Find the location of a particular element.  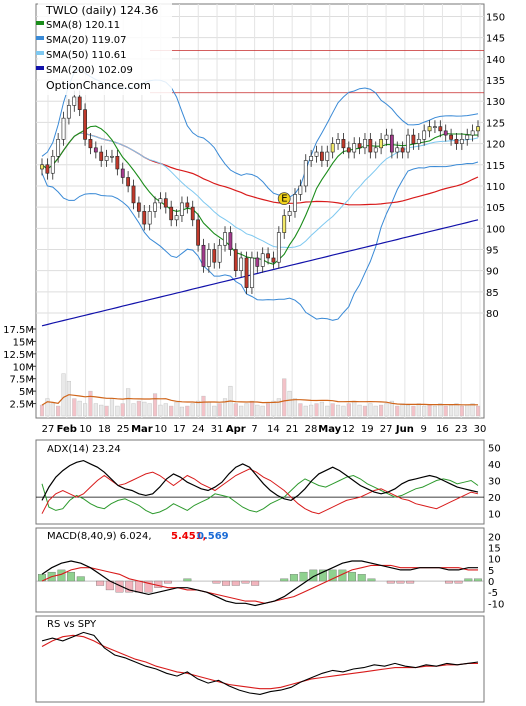

volume-tick-label: 12.5M is located at coordinates (18, 355).